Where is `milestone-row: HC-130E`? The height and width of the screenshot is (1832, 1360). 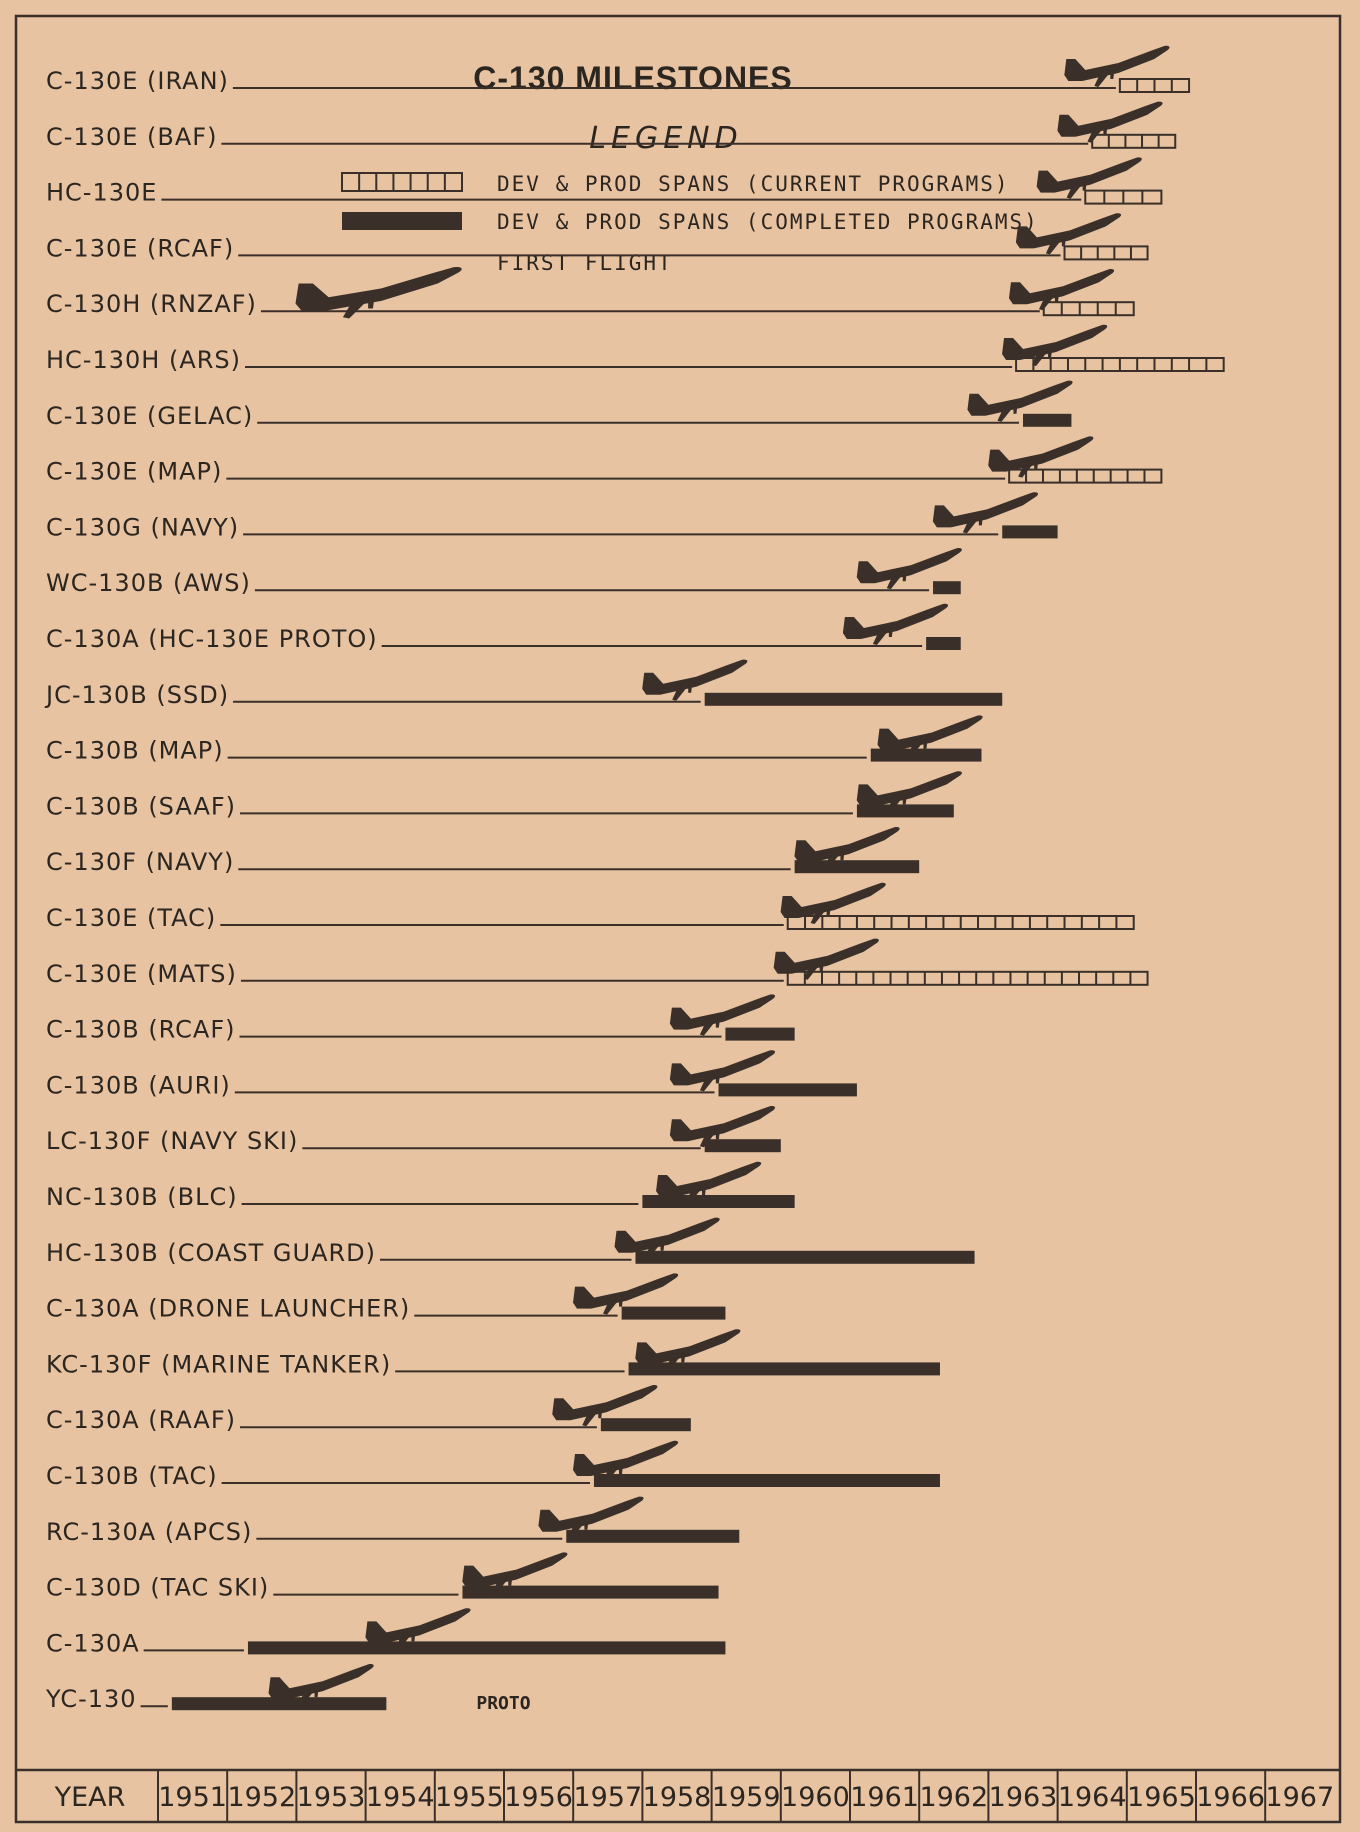 milestone-row: HC-130E is located at coordinates (604, 182).